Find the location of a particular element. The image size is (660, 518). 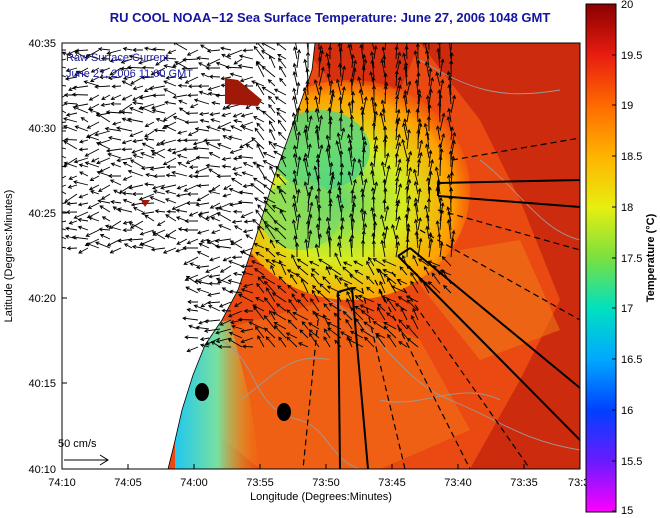

cbtick-5: 17.5 is located at coordinates (631, 259).